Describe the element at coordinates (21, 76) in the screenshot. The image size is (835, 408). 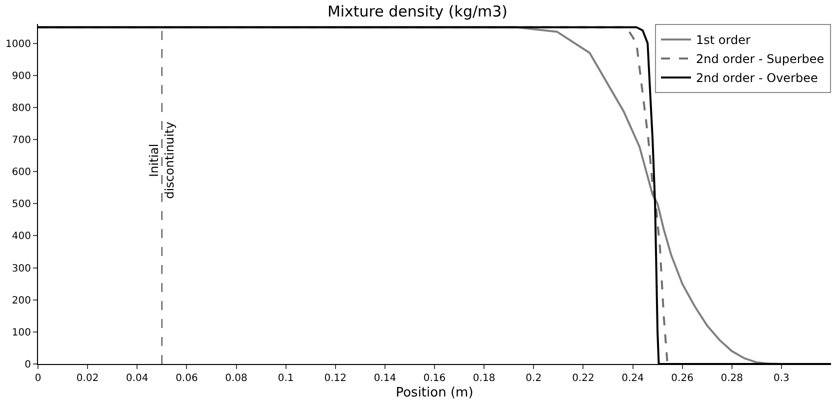
I see `y-tick-label: 900` at that location.